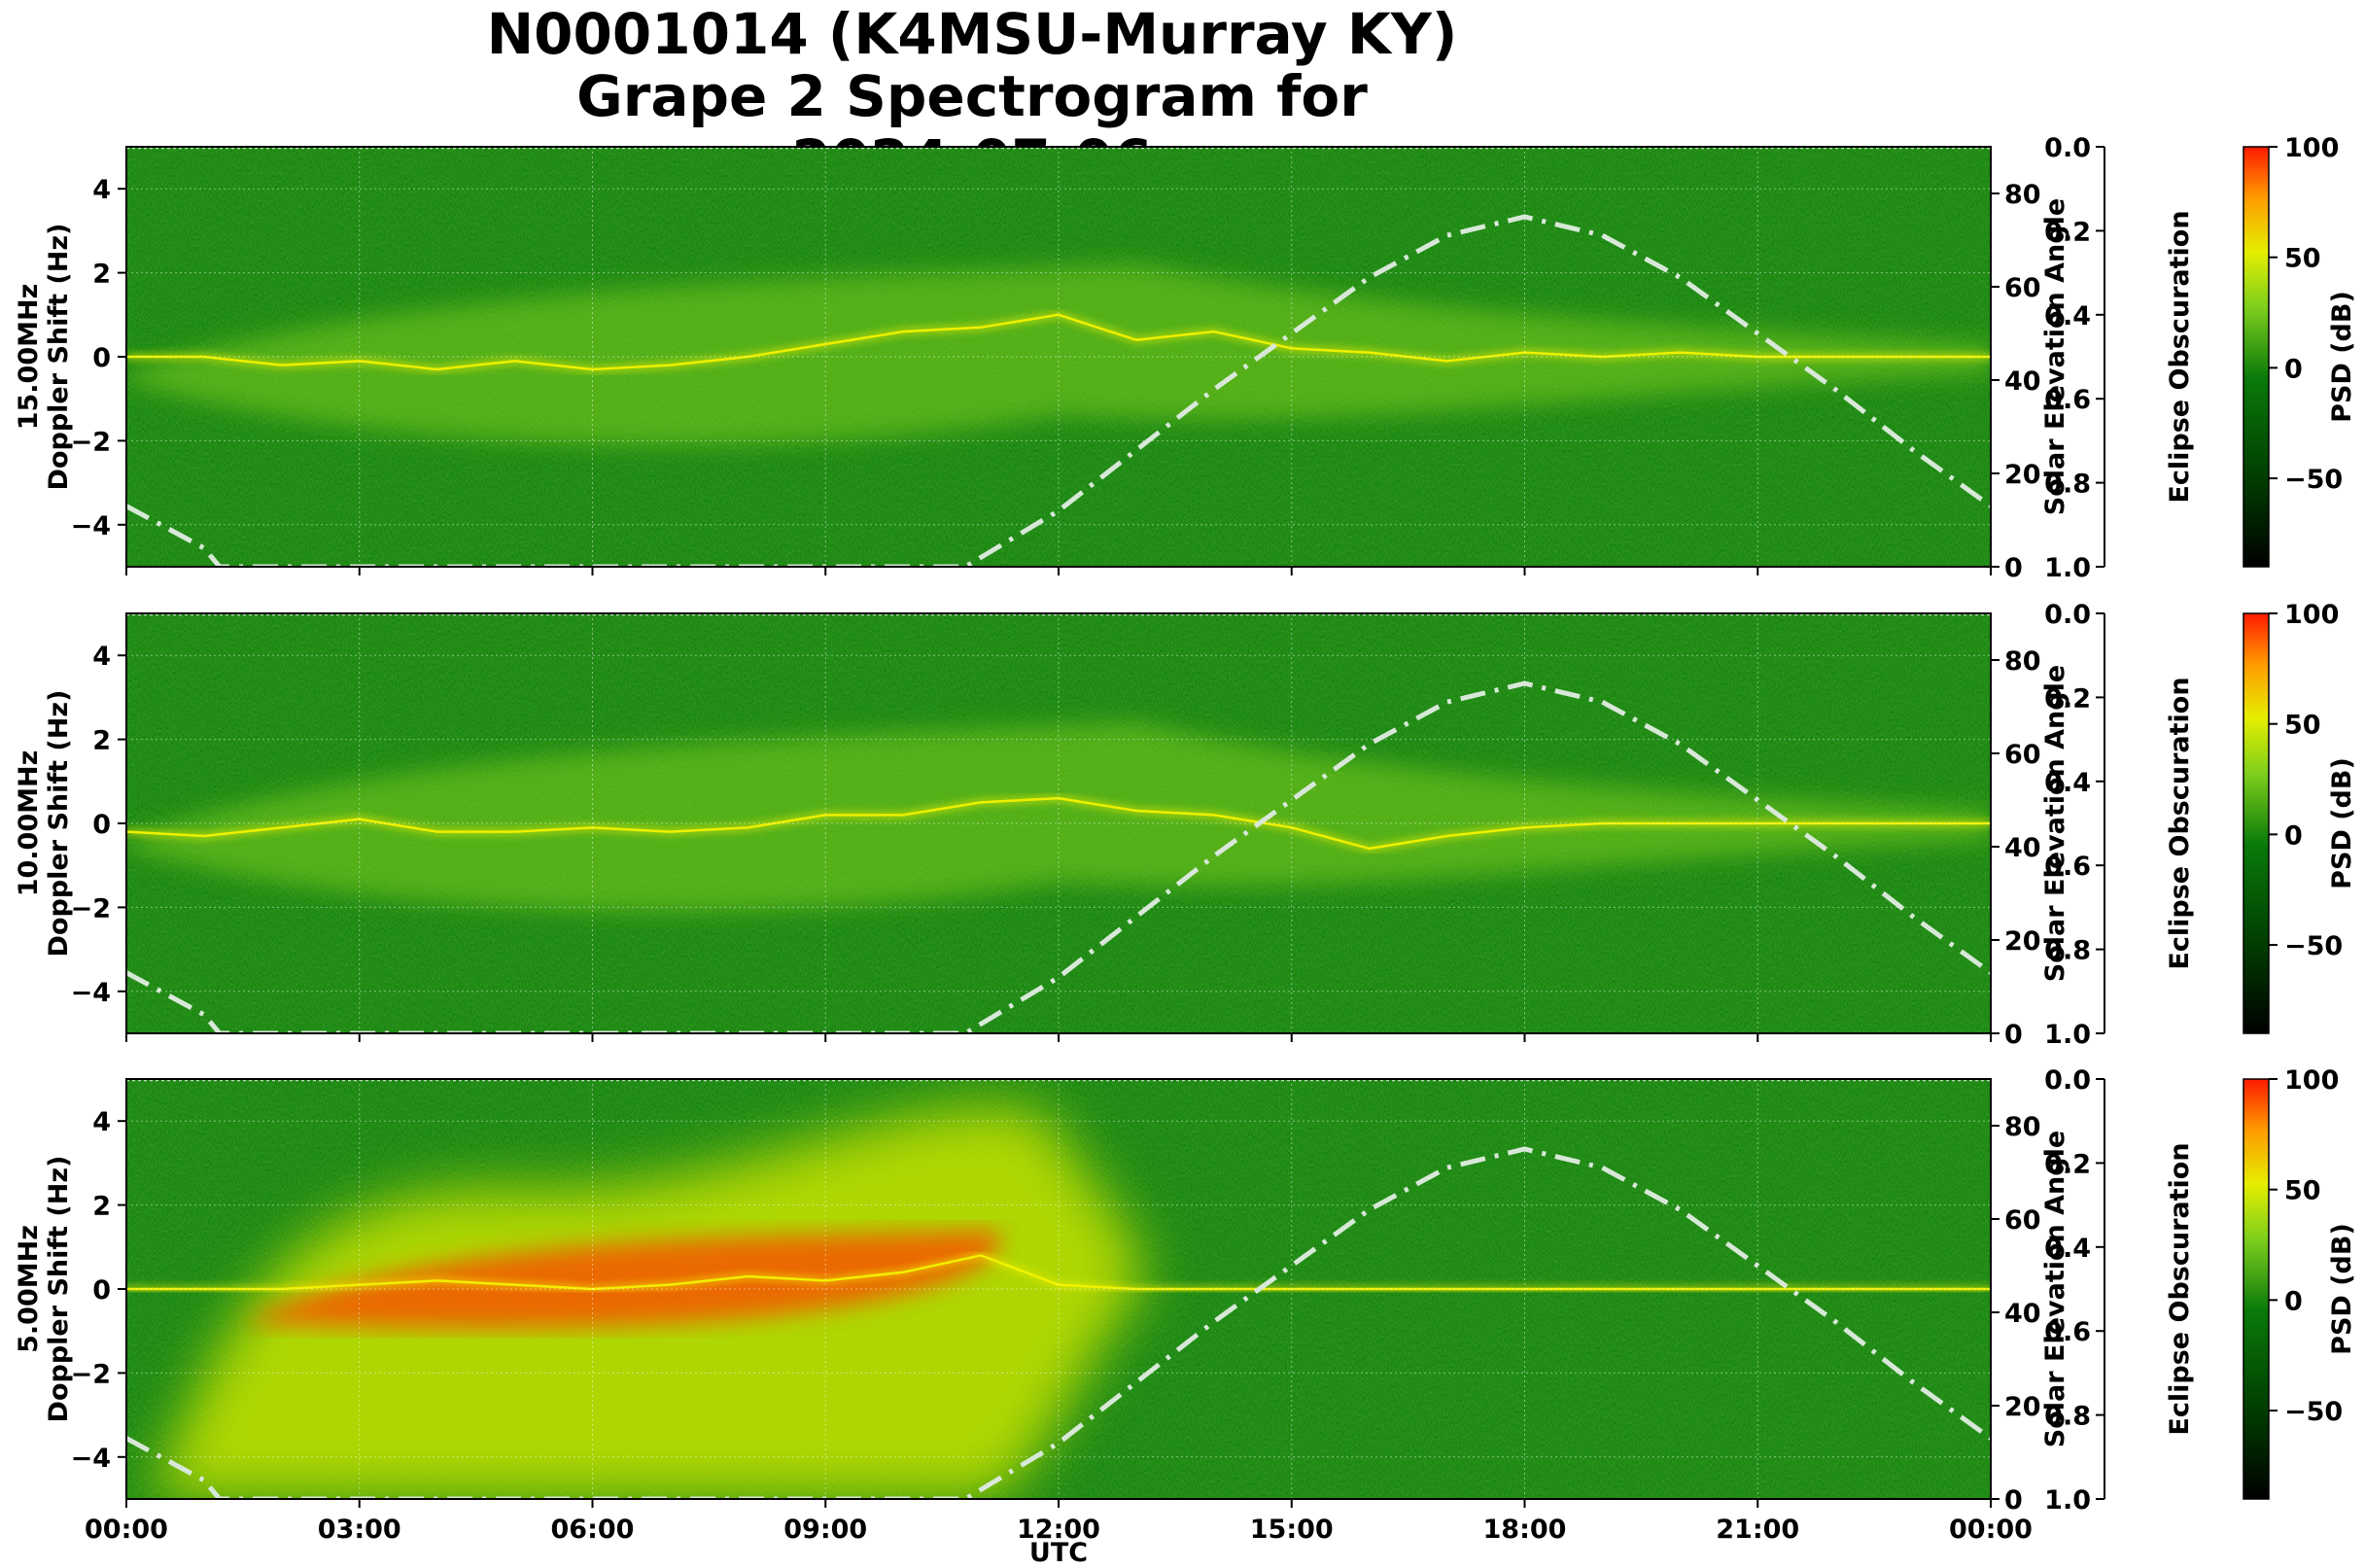 The height and width of the screenshot is (1568, 2365). I want to click on x-tick-label: 09:00, so click(825, 1530).